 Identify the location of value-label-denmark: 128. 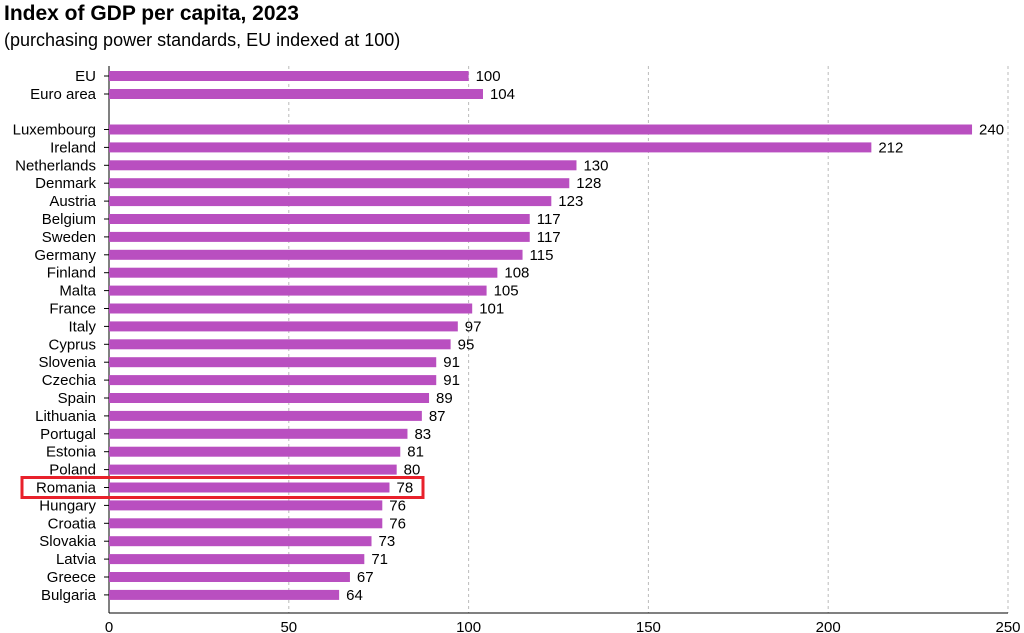
(588, 183).